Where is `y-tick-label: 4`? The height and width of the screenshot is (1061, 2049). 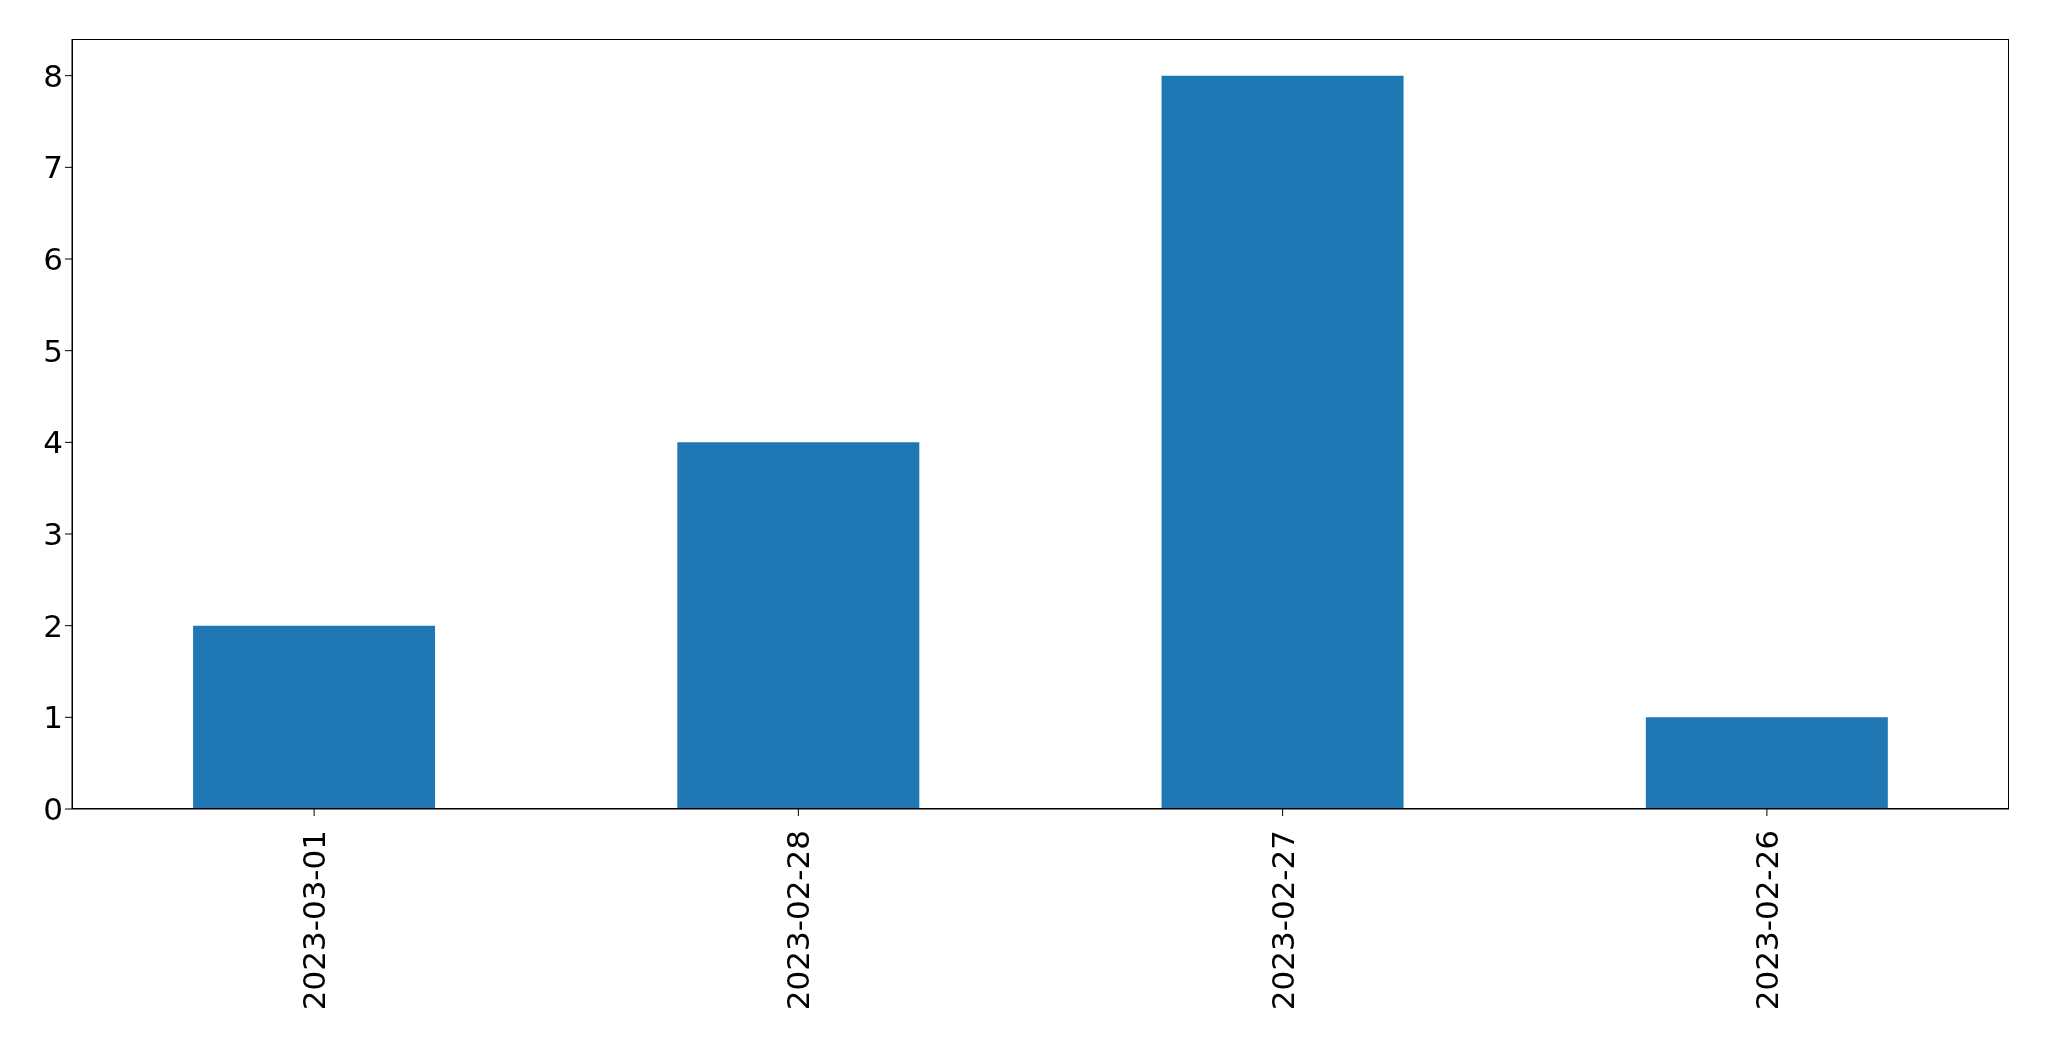
y-tick-label: 4 is located at coordinates (53, 442).